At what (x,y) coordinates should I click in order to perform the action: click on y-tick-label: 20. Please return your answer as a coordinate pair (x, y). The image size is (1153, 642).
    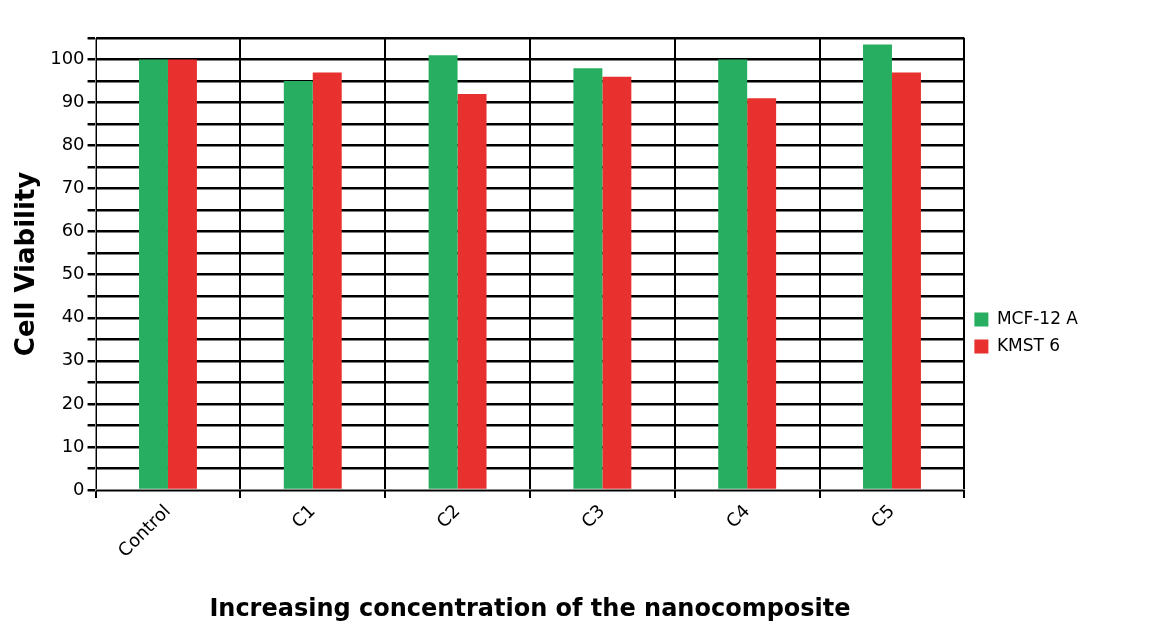
    Looking at the image, I should click on (73, 402).